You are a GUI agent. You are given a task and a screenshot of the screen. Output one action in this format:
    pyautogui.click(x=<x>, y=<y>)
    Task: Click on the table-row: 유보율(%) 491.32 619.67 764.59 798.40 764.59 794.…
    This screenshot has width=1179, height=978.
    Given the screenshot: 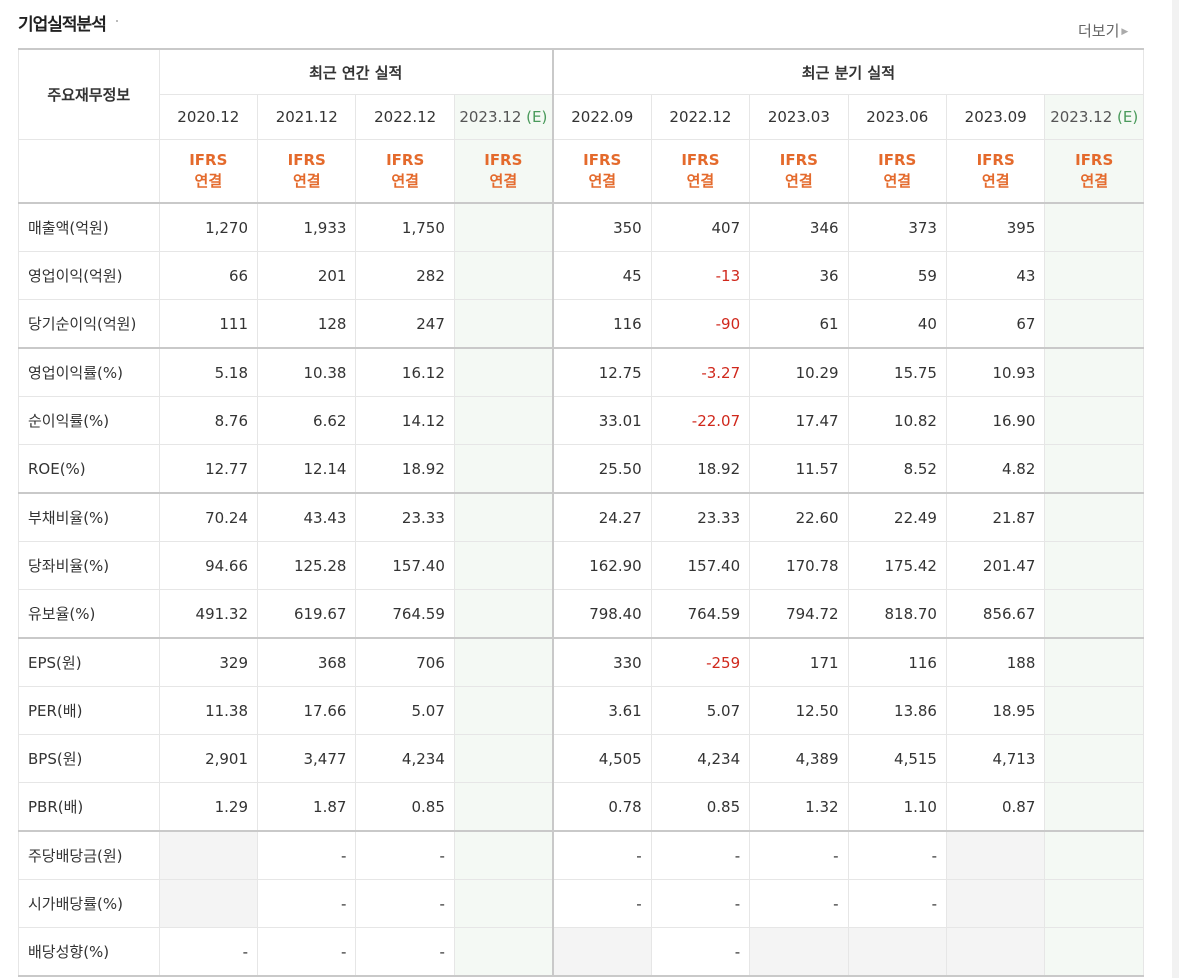 What is the action you would take?
    pyautogui.click(x=581, y=614)
    